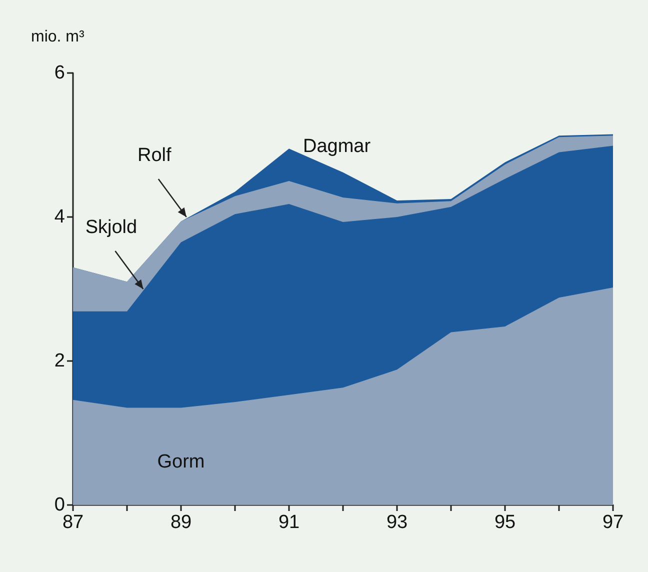 This screenshot has height=572, width=648. Describe the element at coordinates (59, 73) in the screenshot. I see `y-tick-label: 6` at that location.